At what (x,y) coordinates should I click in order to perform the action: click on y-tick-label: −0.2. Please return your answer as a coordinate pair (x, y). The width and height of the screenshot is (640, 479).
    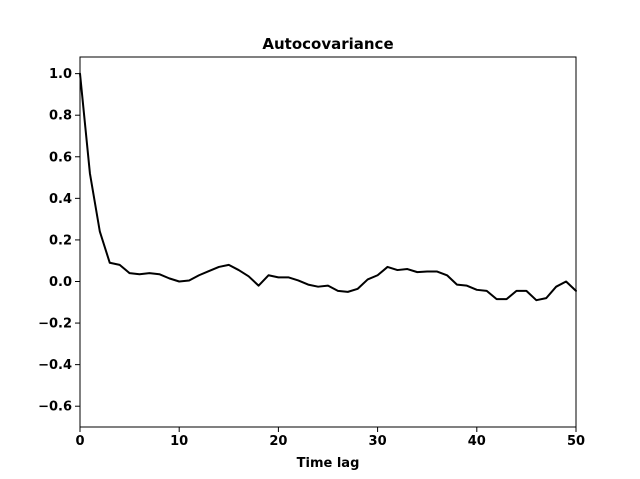
    Looking at the image, I should click on (55, 324).